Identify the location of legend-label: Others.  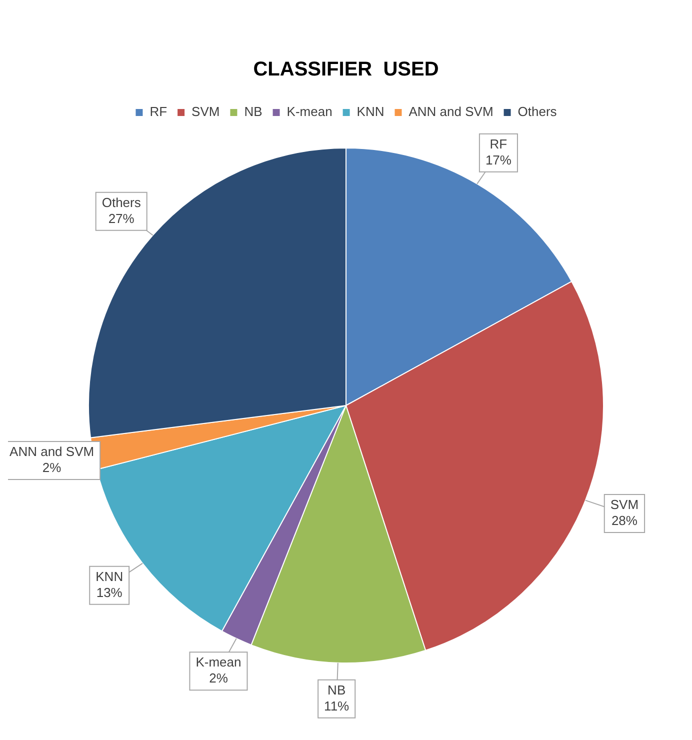
(538, 112).